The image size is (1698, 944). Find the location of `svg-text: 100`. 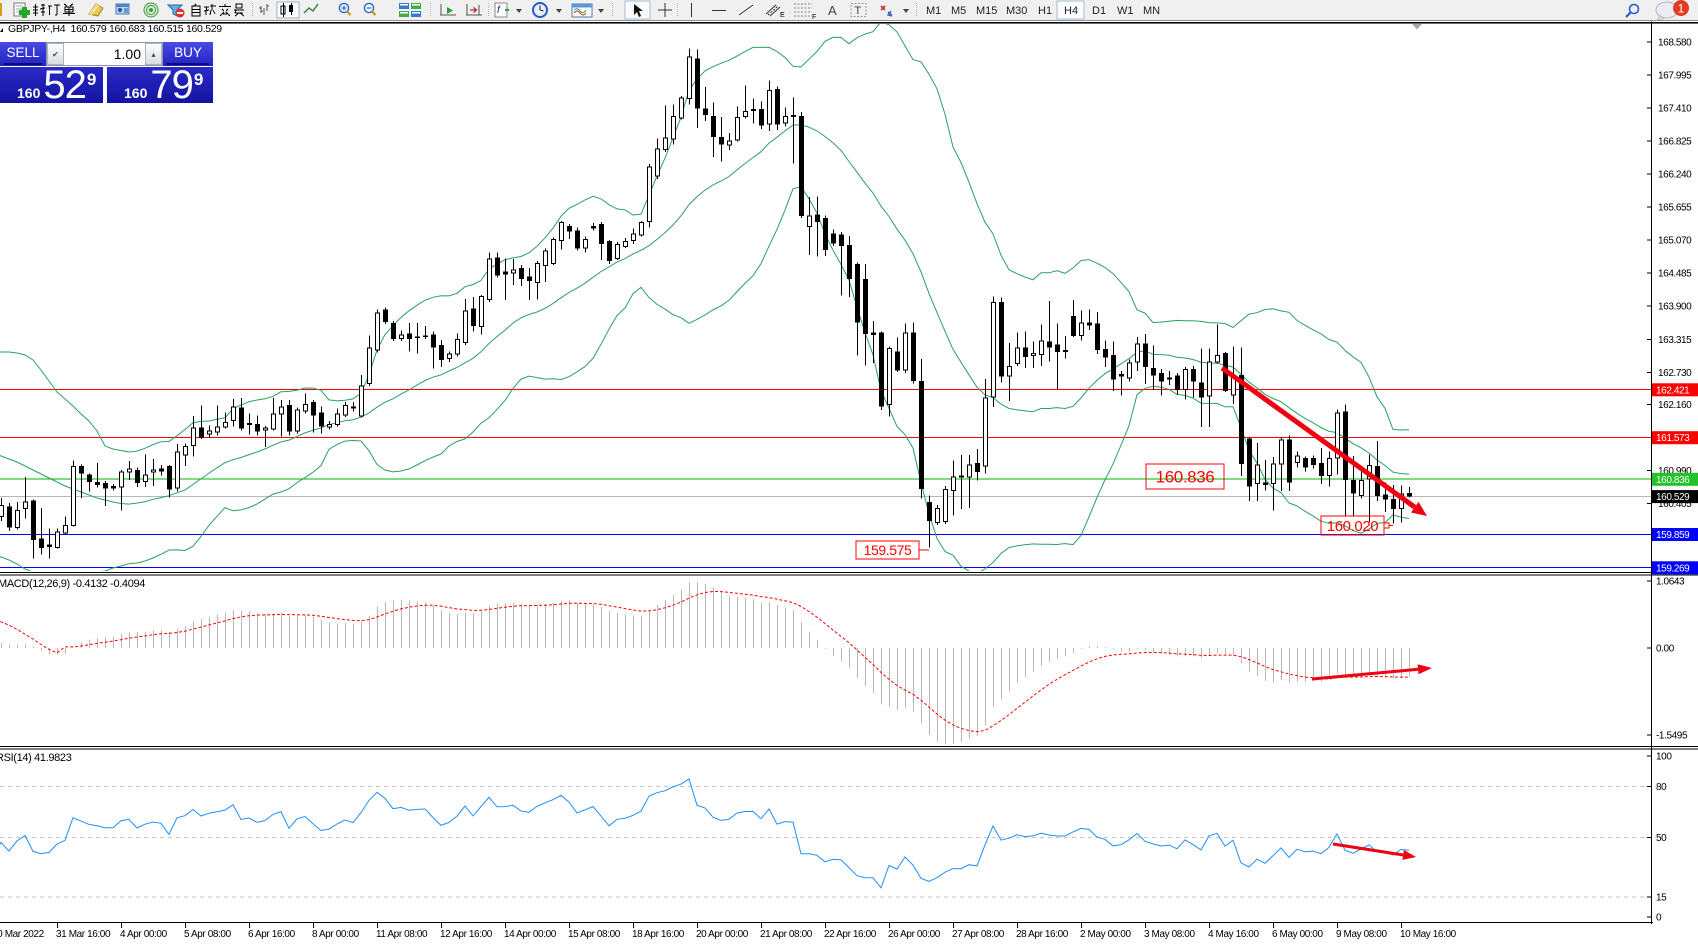

svg-text: 100 is located at coordinates (1664, 757).